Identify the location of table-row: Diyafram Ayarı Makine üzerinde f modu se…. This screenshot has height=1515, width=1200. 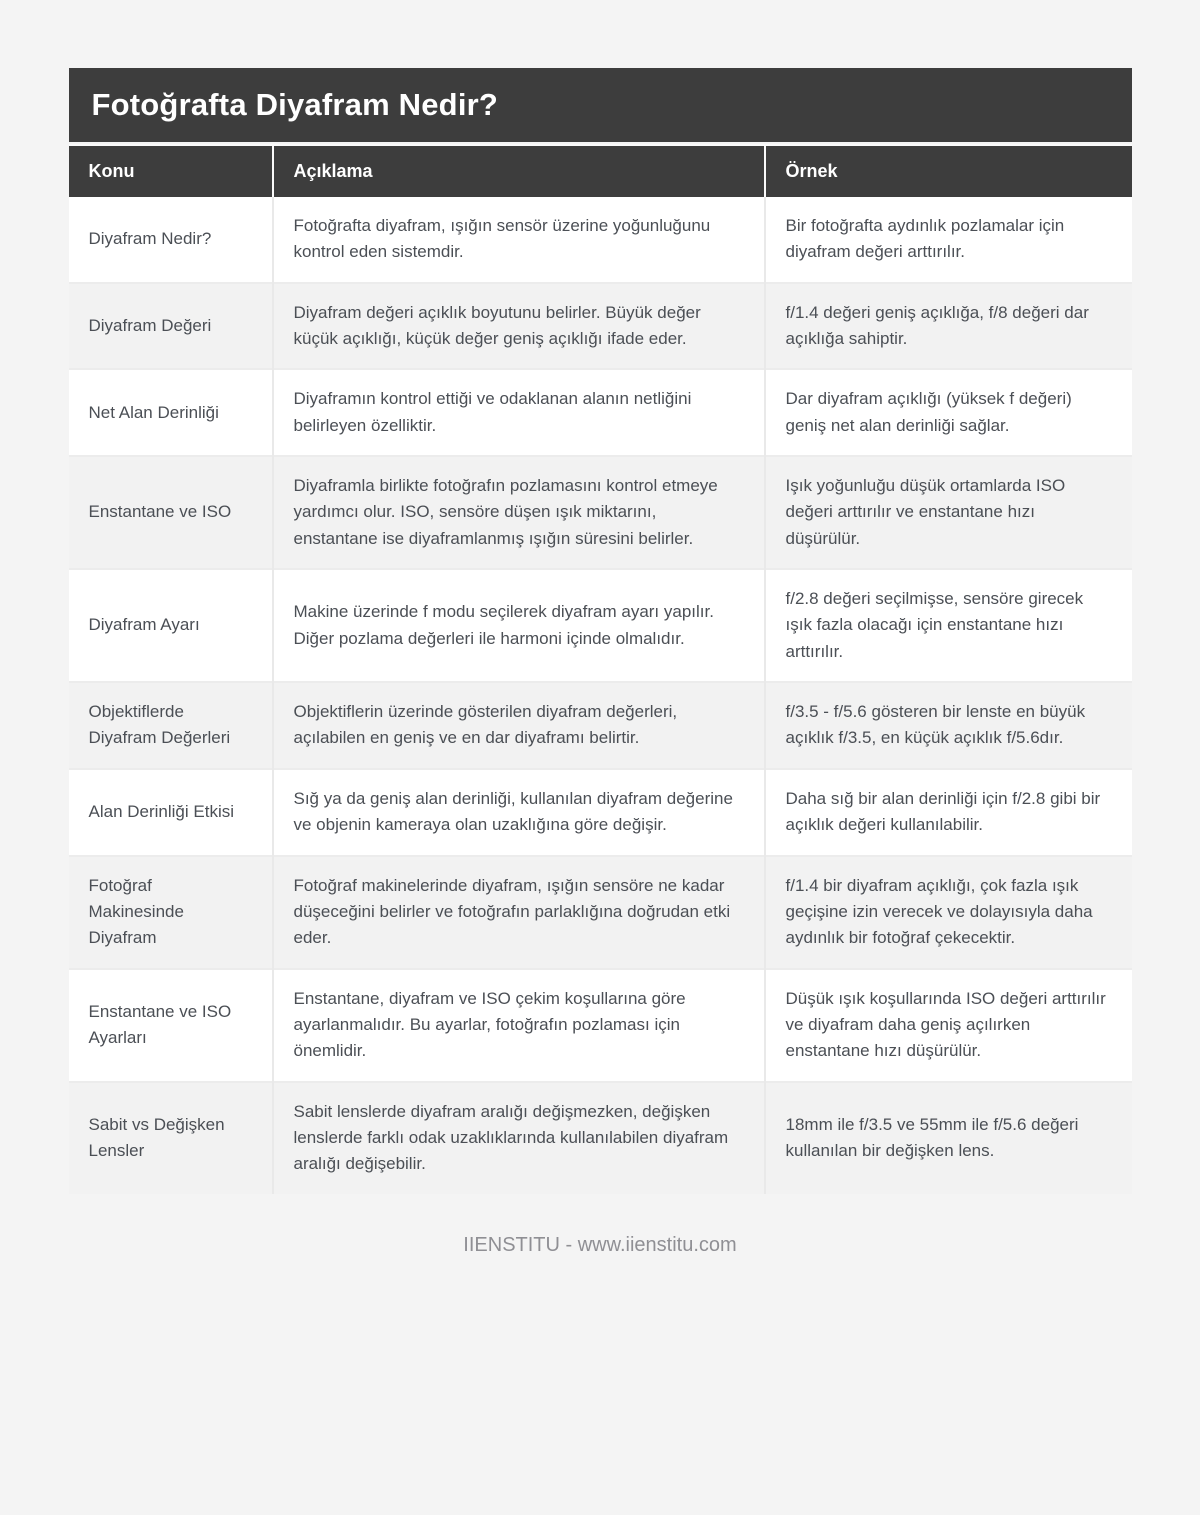
(600, 625).